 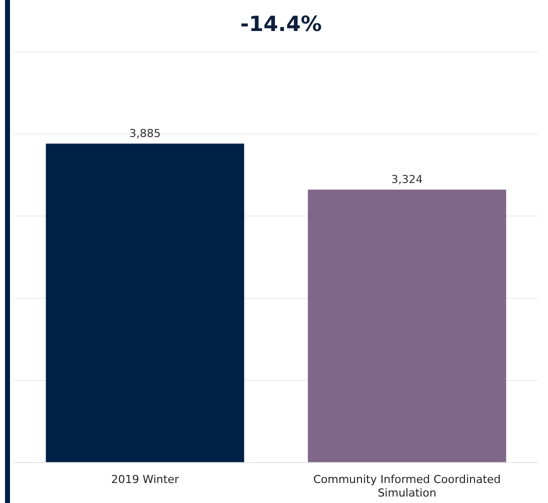 What do you see at coordinates (407, 486) in the screenshot?
I see `x-tick-label: Community Informed Coordinated Simulation` at bounding box center [407, 486].